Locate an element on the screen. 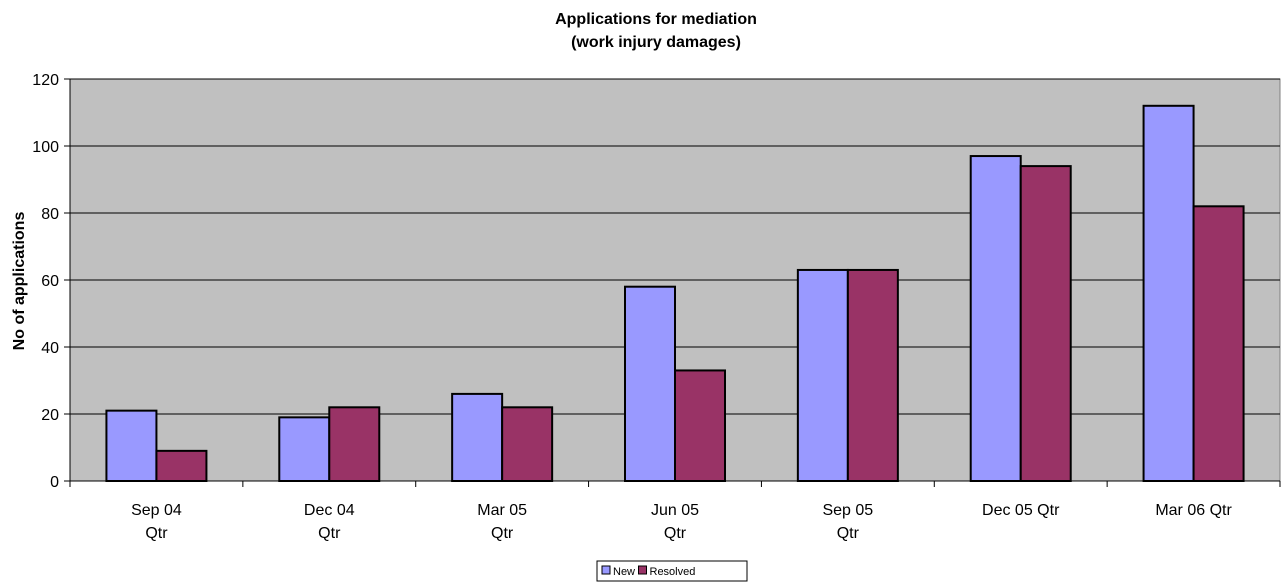  x-tick-label: Jun 05 is located at coordinates (675, 510).